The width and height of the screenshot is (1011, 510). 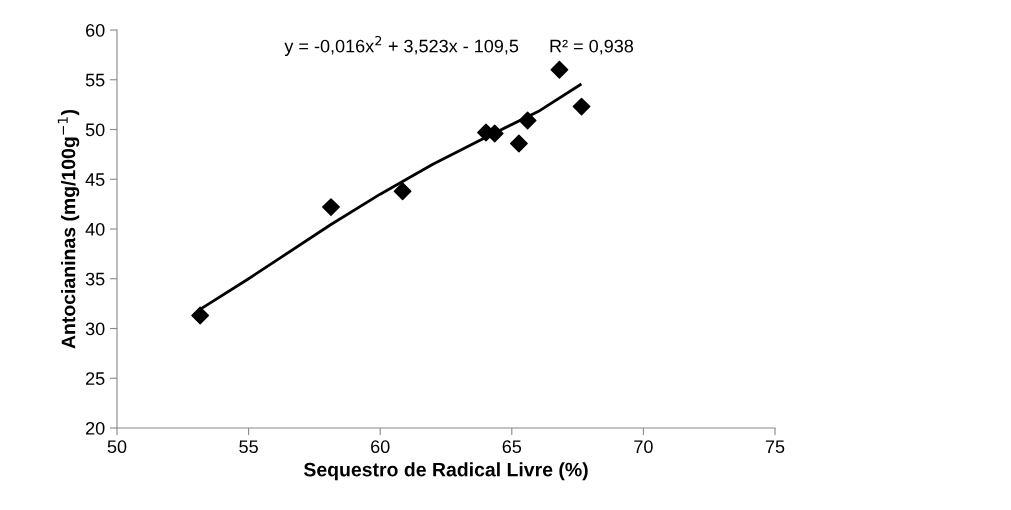 I want to click on y-tick-label: 55, so click(x=95, y=80).